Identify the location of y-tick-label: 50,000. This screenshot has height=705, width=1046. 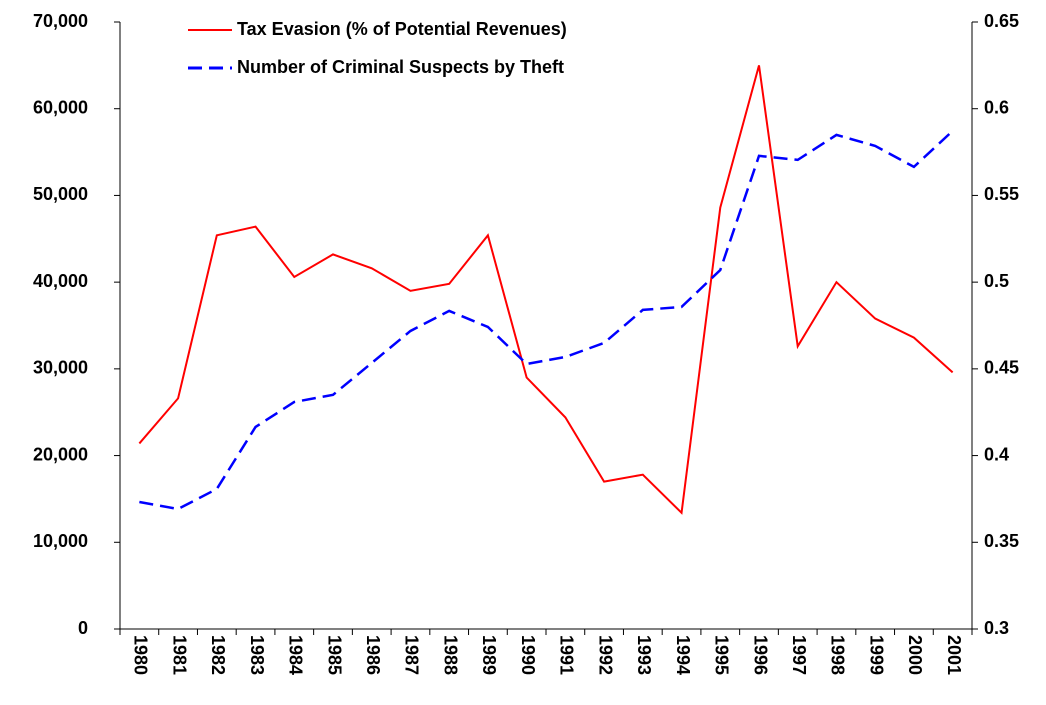
(60, 194).